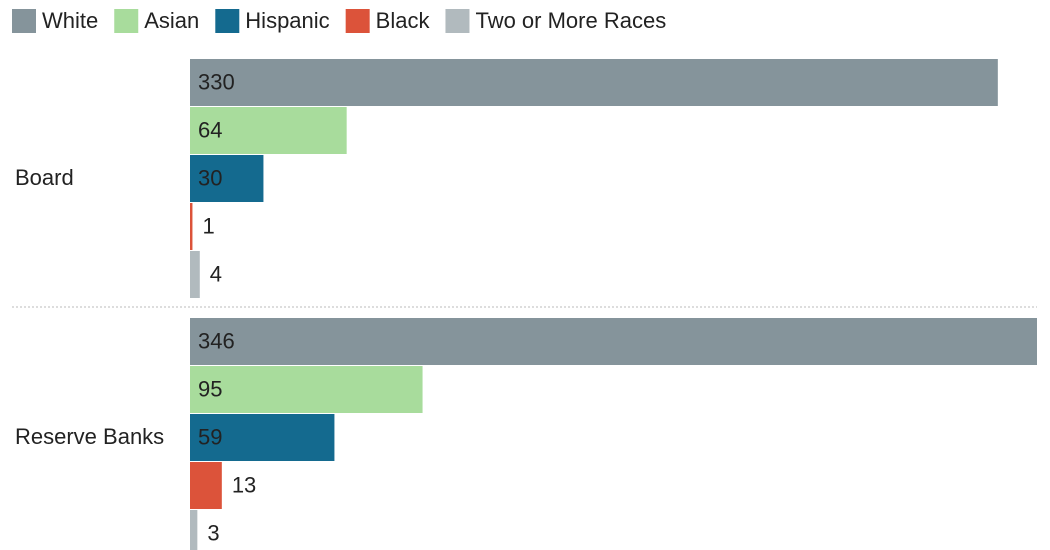 The width and height of the screenshot is (1050, 550). I want to click on value-label: 330, so click(216, 81).